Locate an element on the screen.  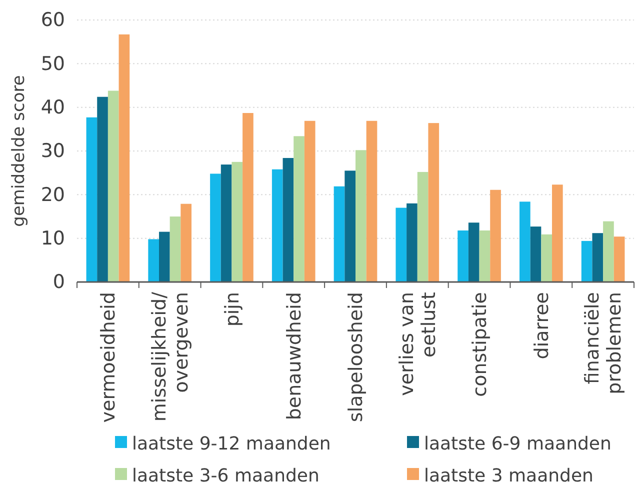
y-tick-label: 40 is located at coordinates (52, 107).